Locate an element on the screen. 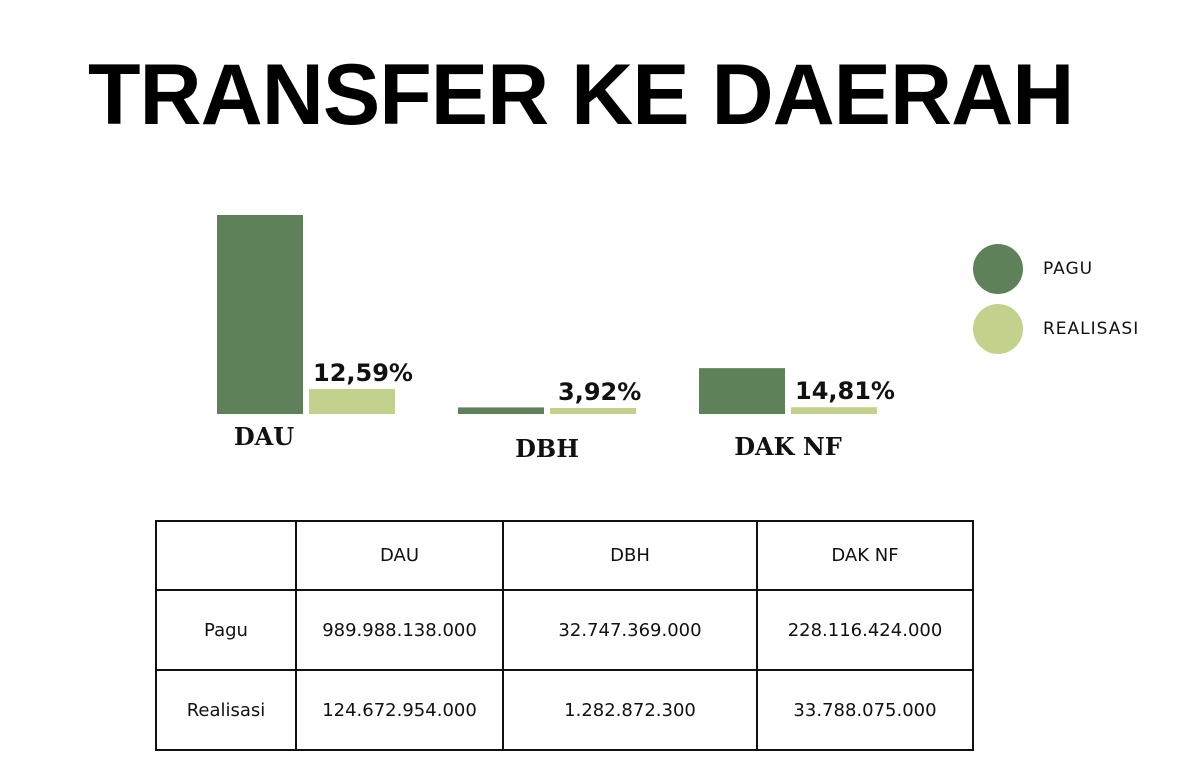 The image size is (1181, 768). legend-item-pagu: PAGU is located at coordinates (1056, 269).